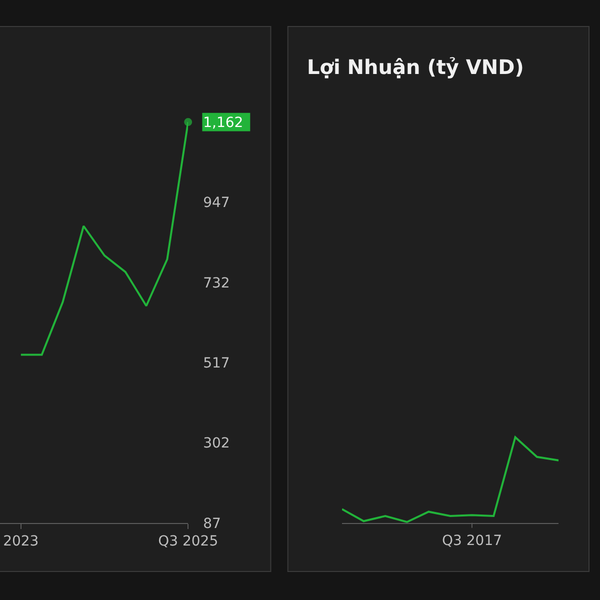 Image resolution: width=600 pixels, height=600 pixels. What do you see at coordinates (188, 542) in the screenshot?
I see `x-tick-label: Q3 2025` at bounding box center [188, 542].